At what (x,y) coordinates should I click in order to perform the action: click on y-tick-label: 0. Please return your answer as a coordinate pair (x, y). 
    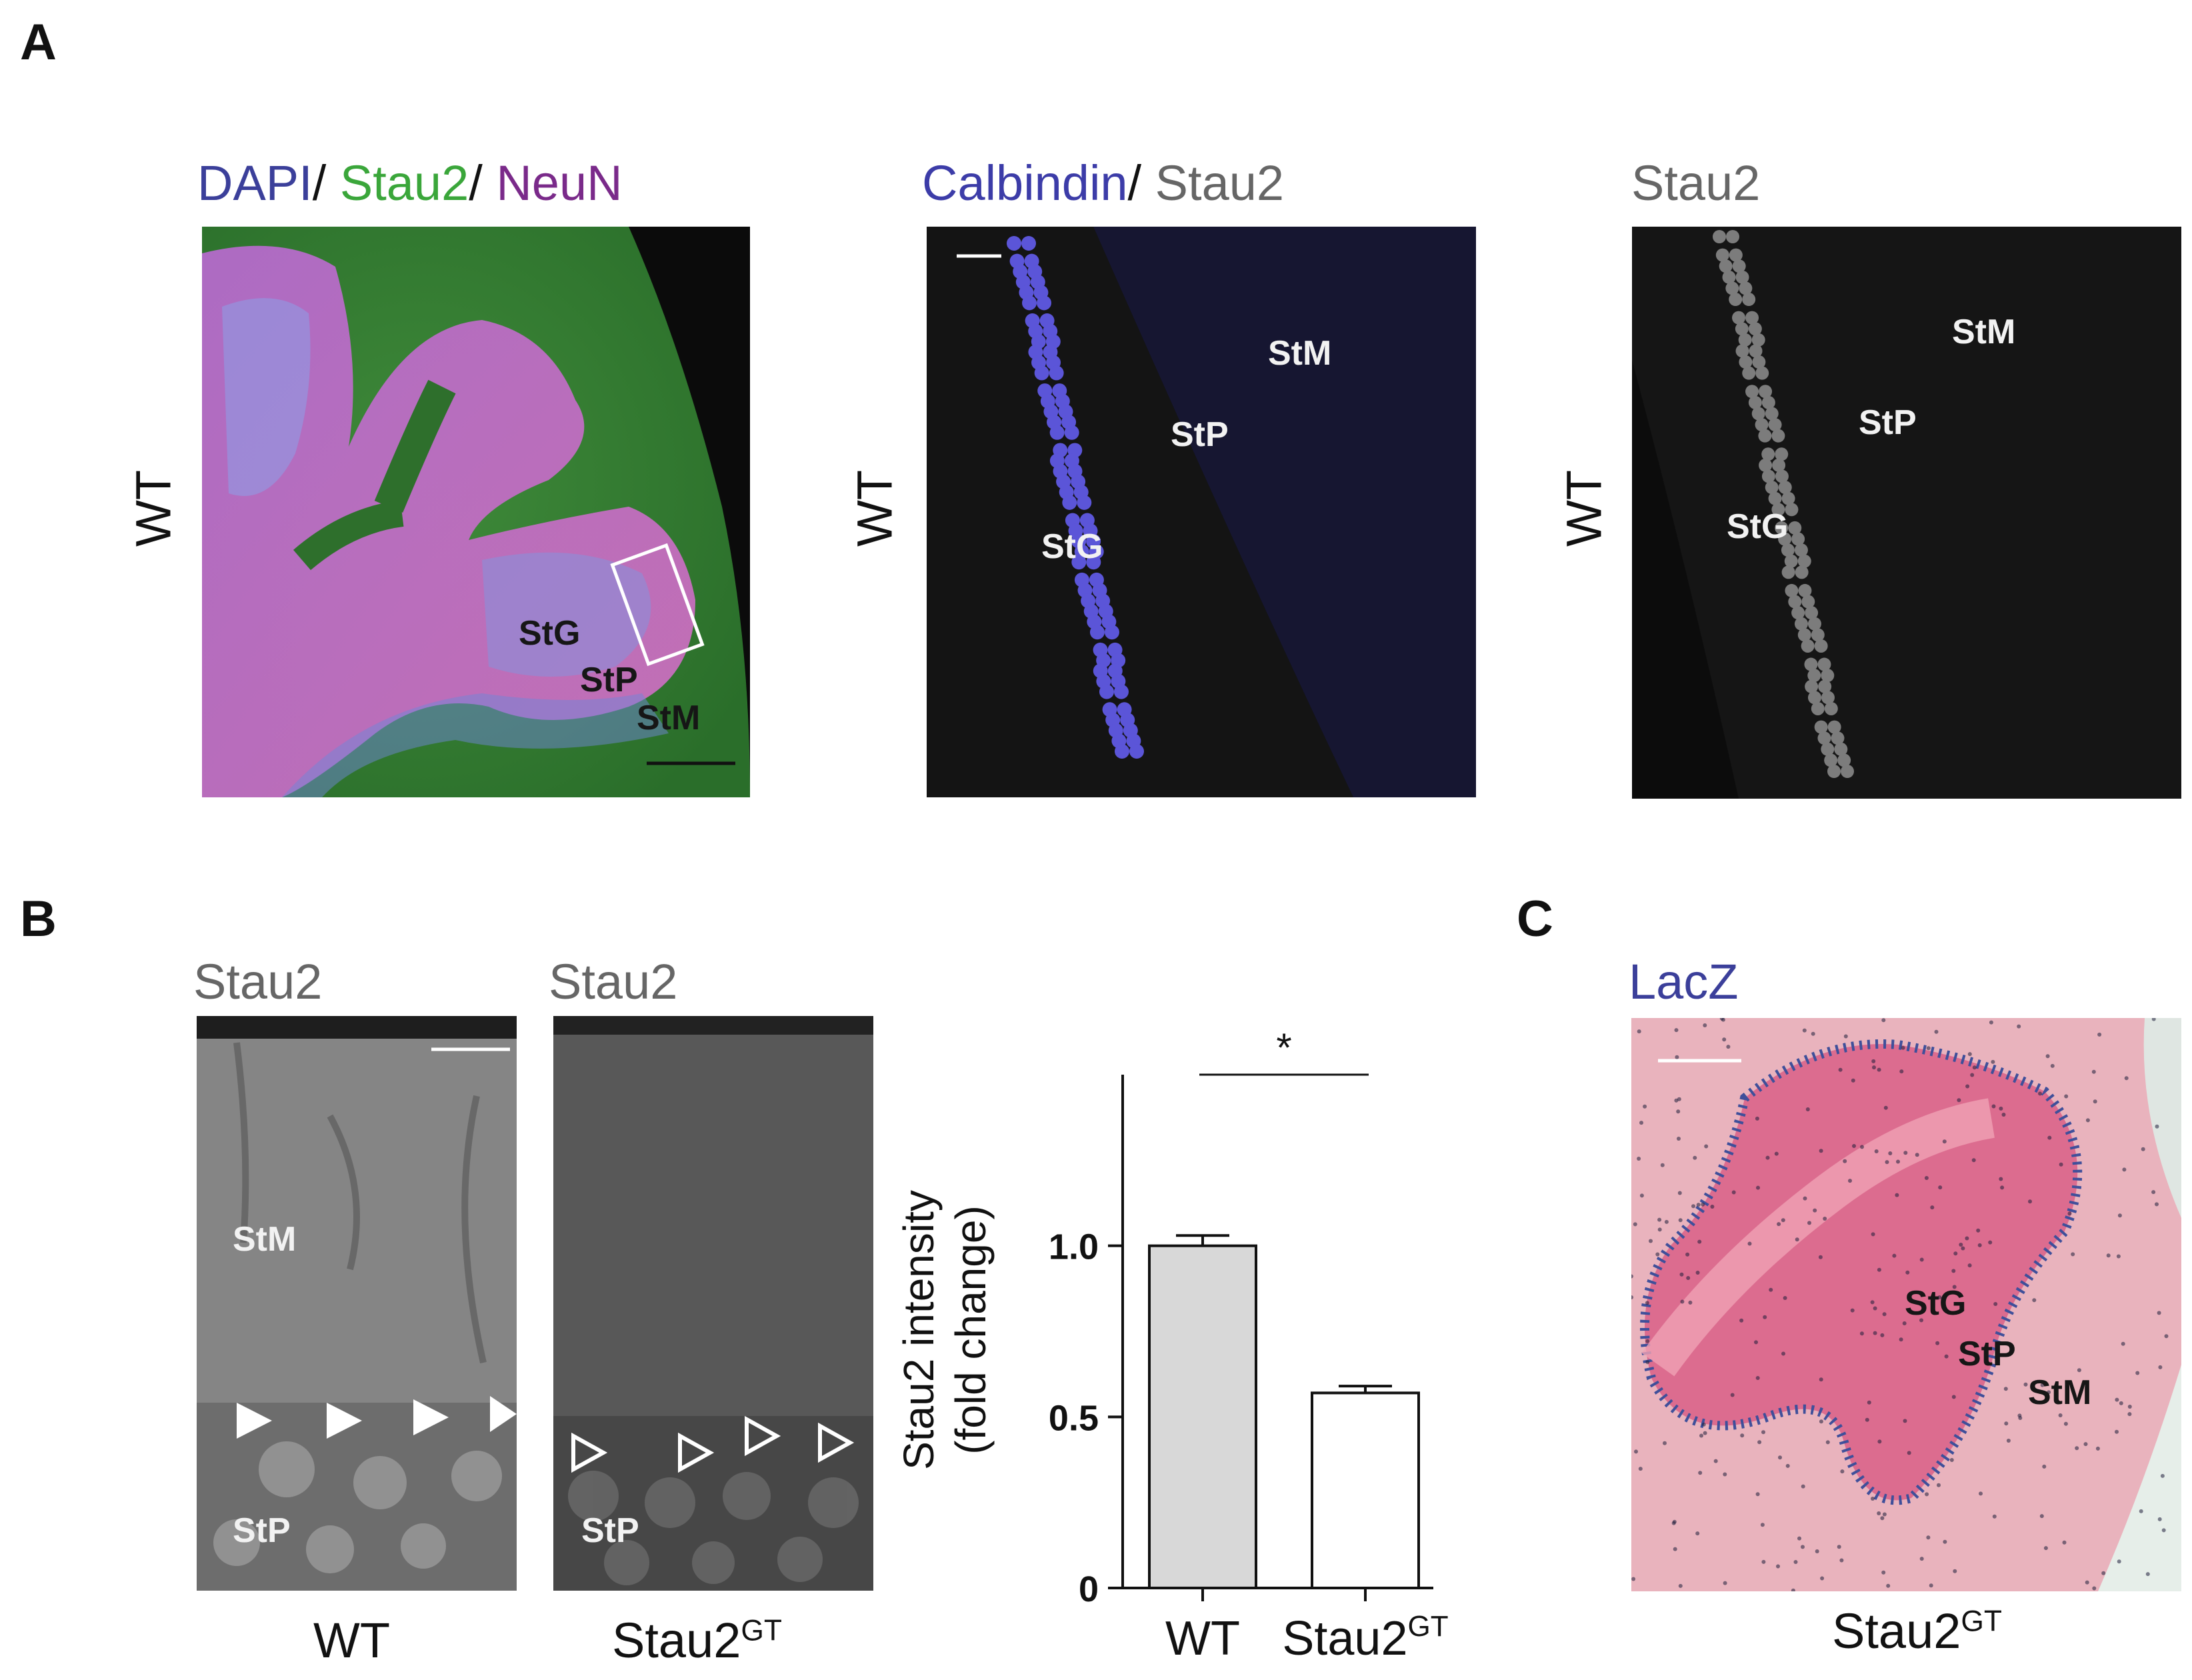
    Looking at the image, I should click on (1089, 1589).